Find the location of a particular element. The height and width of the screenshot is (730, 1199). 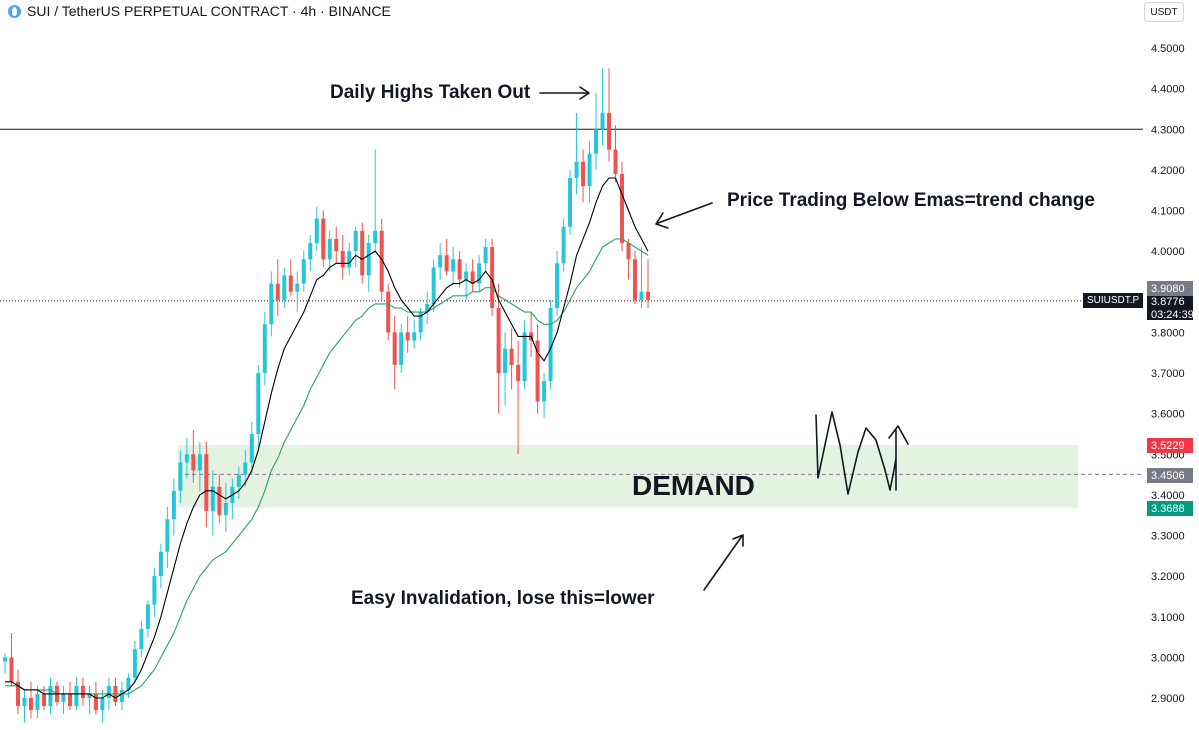

price-tag-zone-bottom: 3.3688 is located at coordinates (1170, 508).